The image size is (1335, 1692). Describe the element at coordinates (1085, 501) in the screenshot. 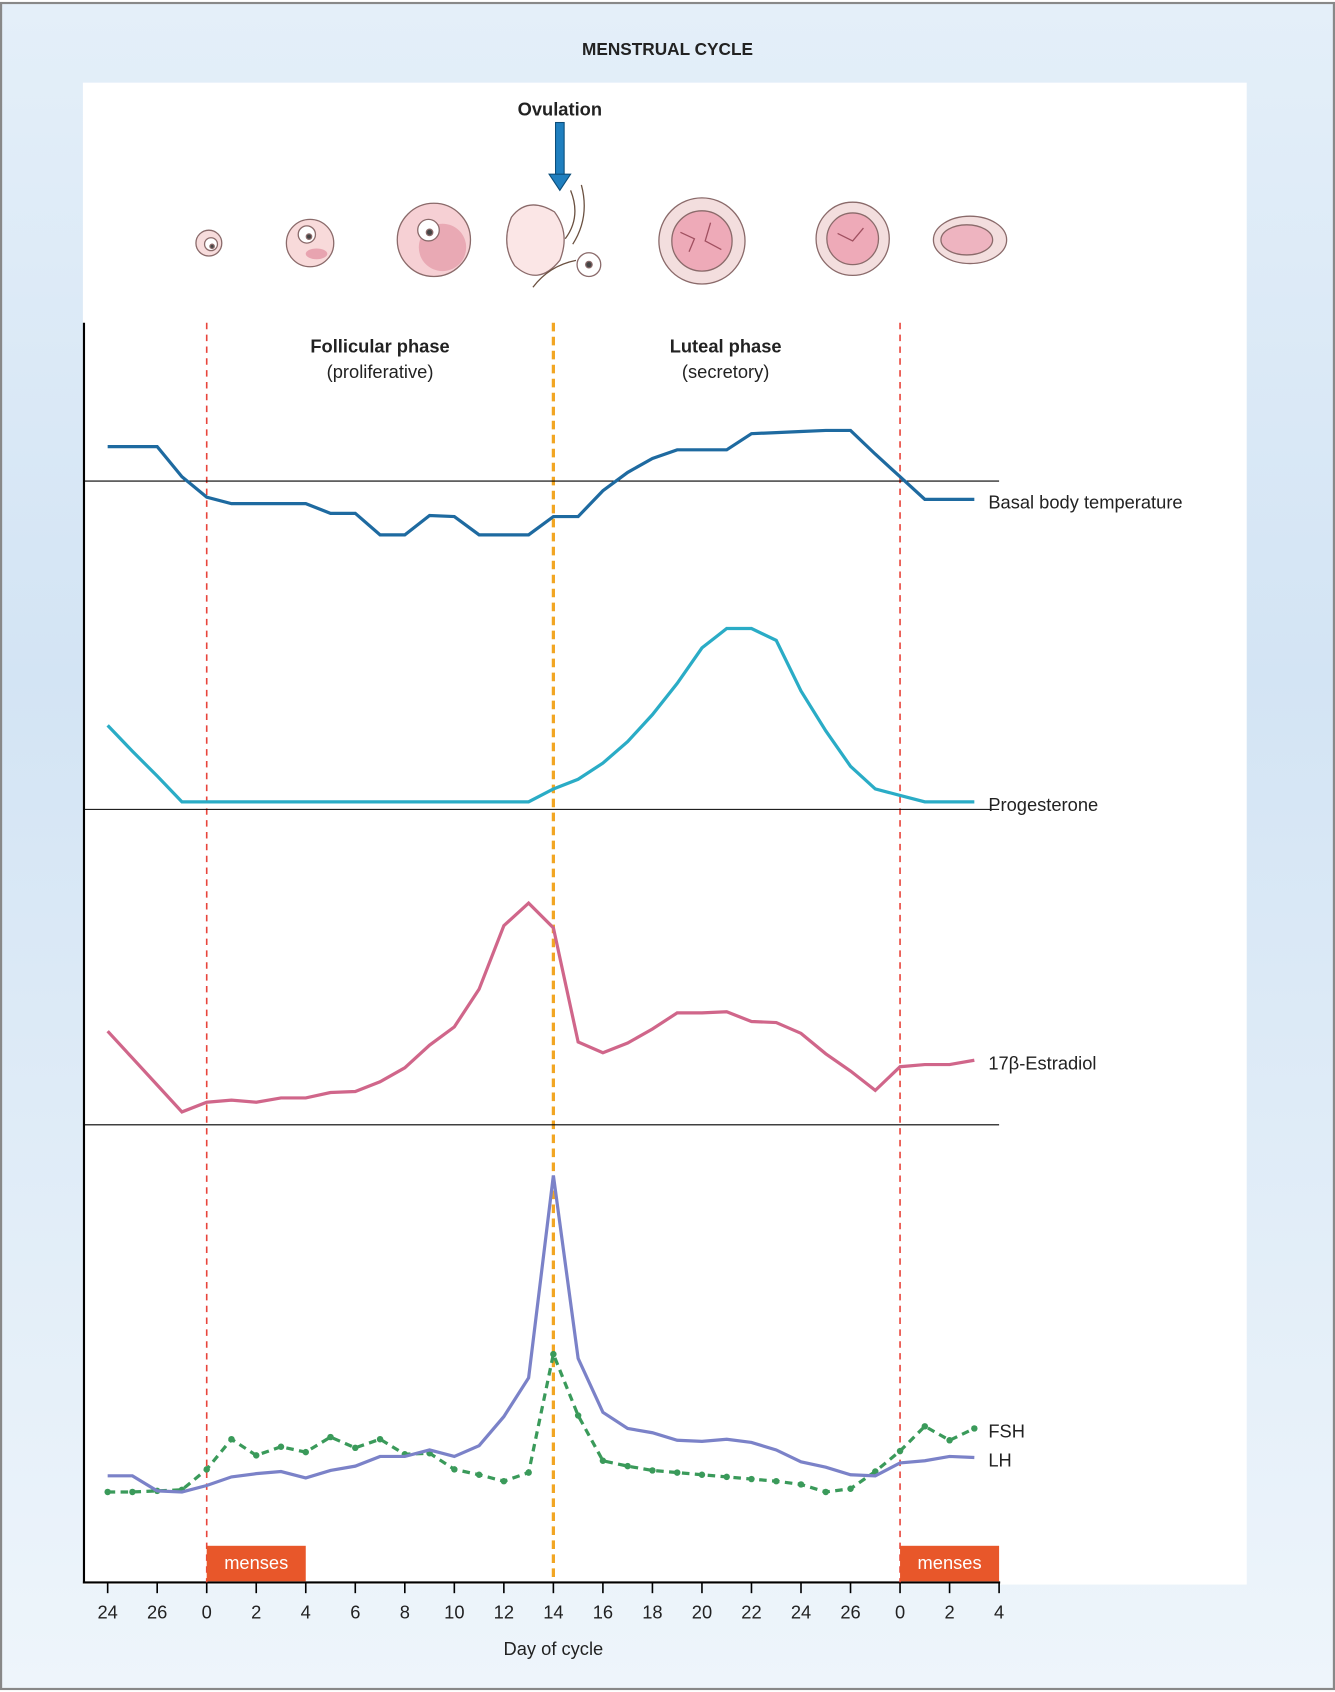

I see `series-label: Basal body temperature` at that location.